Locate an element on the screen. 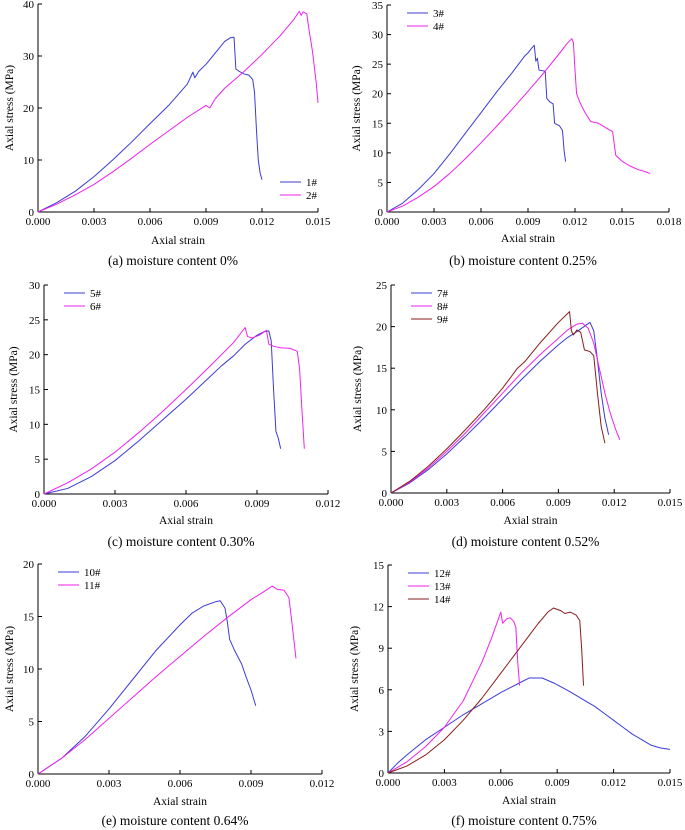 The image size is (685, 830). legend-label: 3# is located at coordinates (439, 14).